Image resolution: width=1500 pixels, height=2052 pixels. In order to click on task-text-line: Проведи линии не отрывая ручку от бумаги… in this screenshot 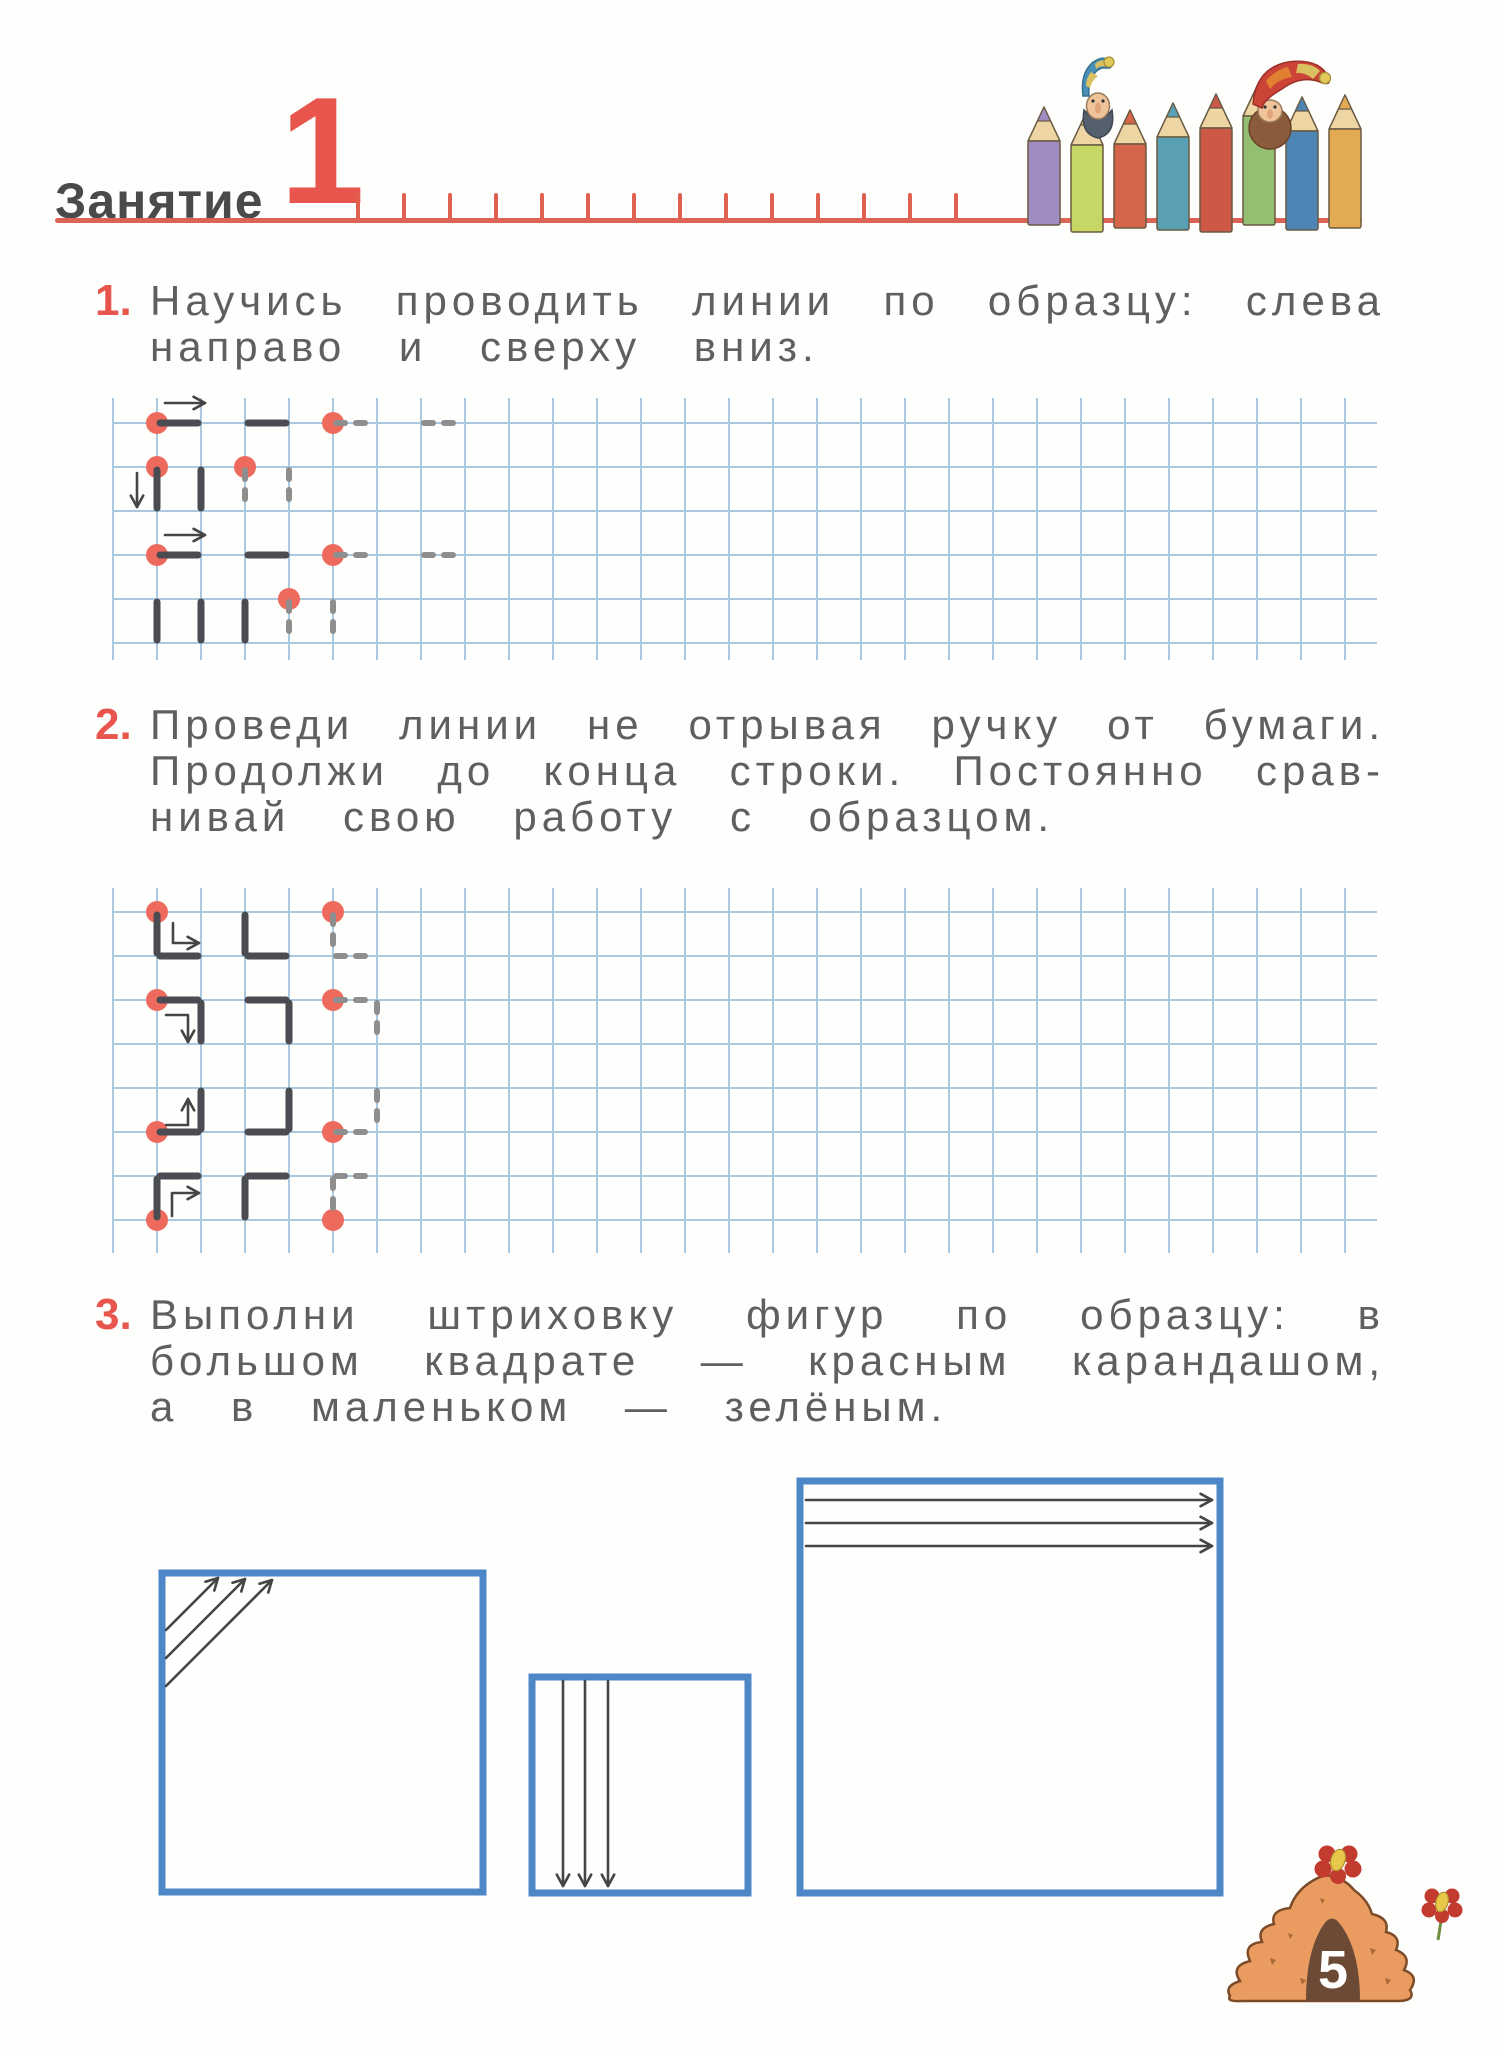, I will do `click(767, 724)`.